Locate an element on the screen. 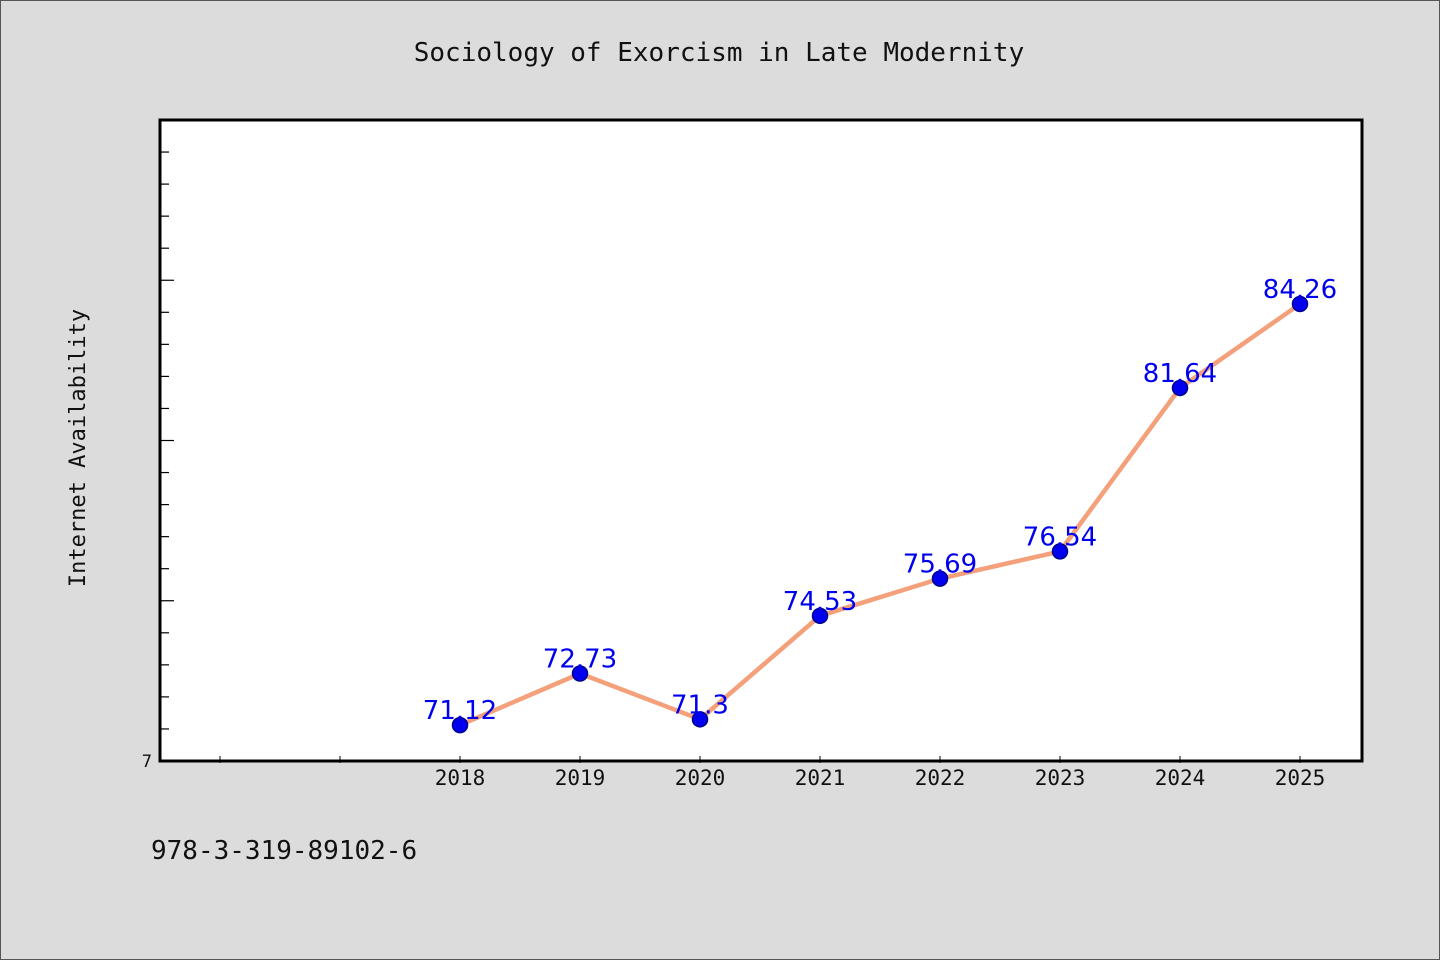 Image resolution: width=1440 pixels, height=960 pixels. x-tick-label: 2021 is located at coordinates (820, 778).